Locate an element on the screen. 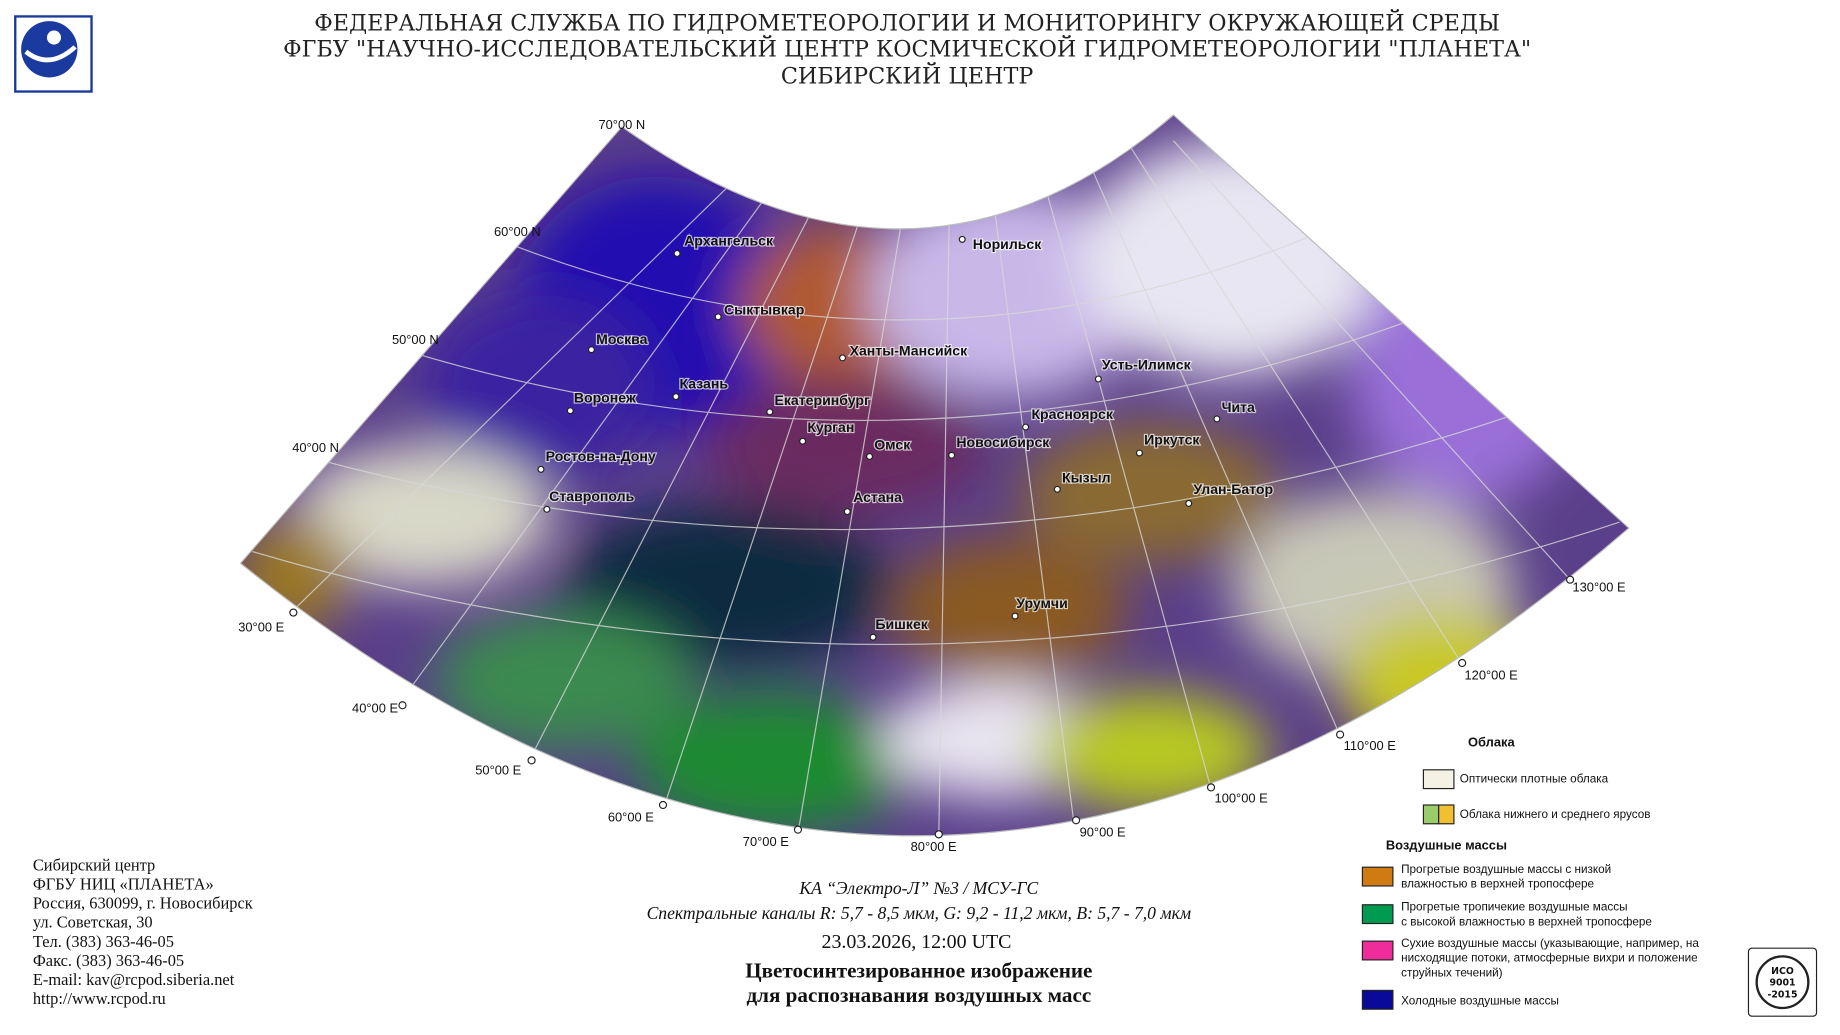 This screenshot has width=1840, height=1035. city-label: Екатеринбург is located at coordinates (822, 400).